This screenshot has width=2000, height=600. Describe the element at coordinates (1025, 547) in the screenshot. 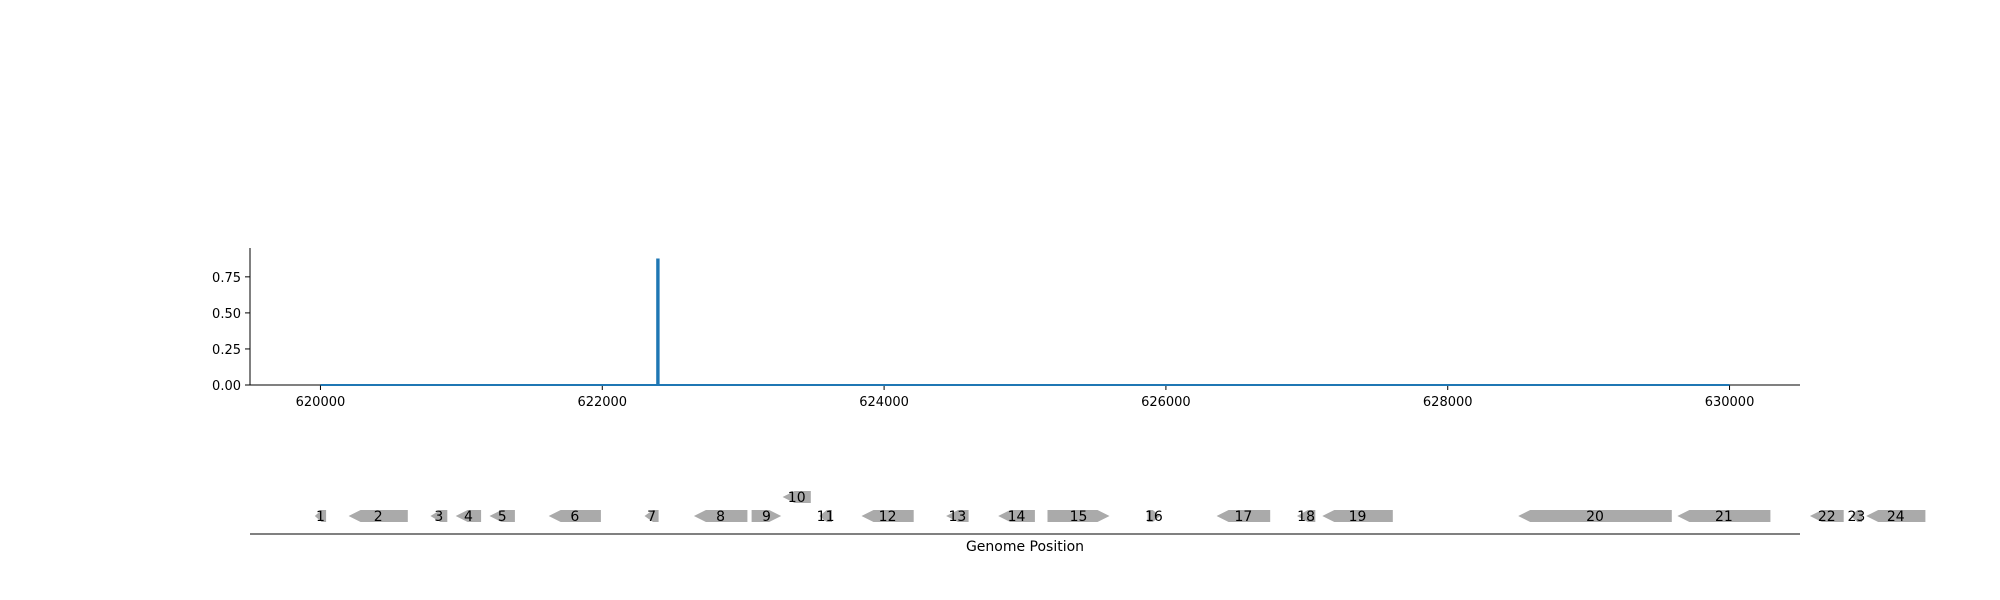

I see `track-axis-label: Genome Position` at that location.